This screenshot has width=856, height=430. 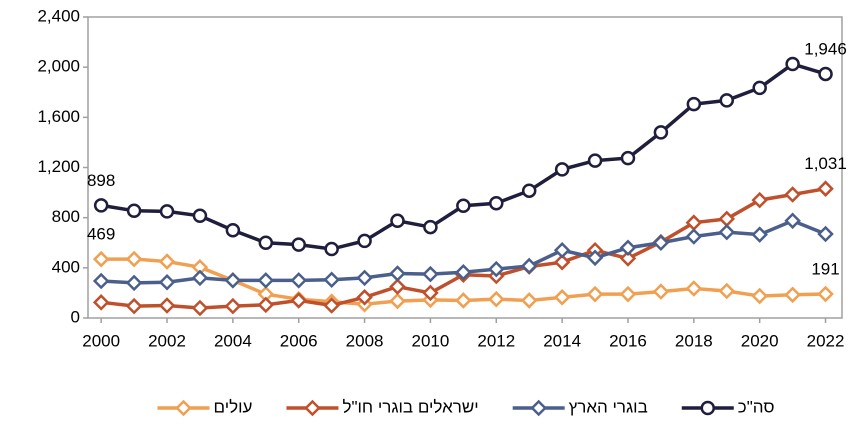 I want to click on x-tick-label: 2016, so click(x=628, y=340).